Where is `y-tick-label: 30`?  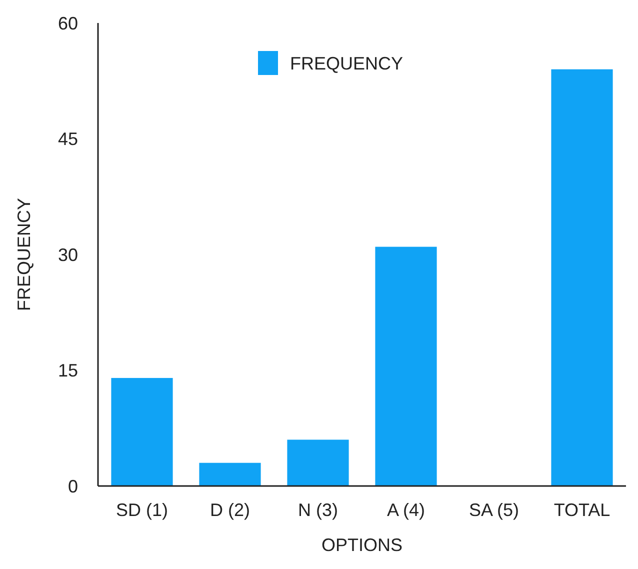 y-tick-label: 30 is located at coordinates (68, 254).